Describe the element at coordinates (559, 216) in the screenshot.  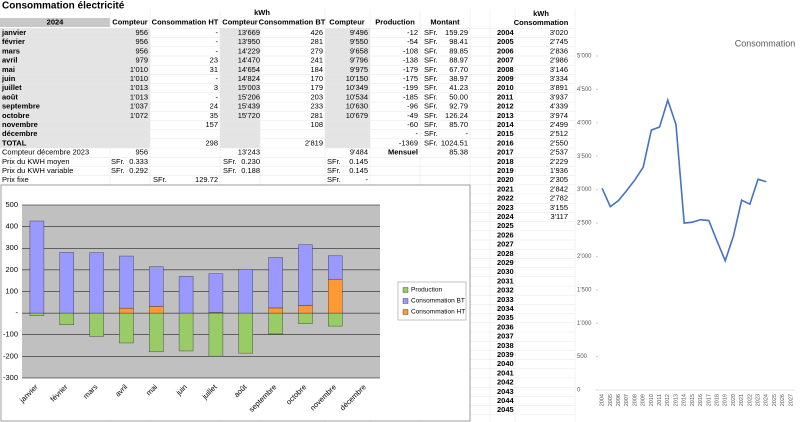
I see `table-cell: 3'117` at that location.